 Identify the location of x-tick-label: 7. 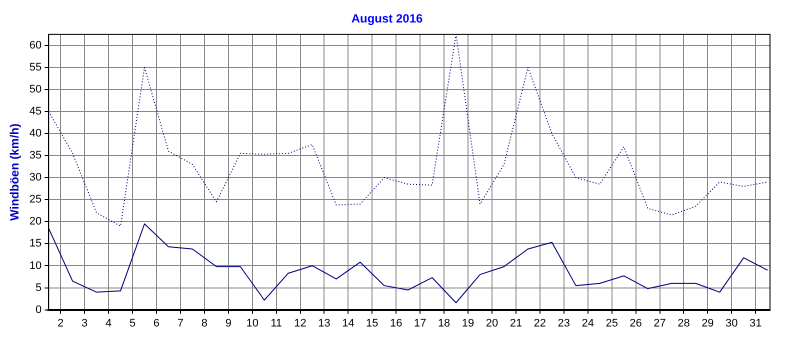
(180, 323).